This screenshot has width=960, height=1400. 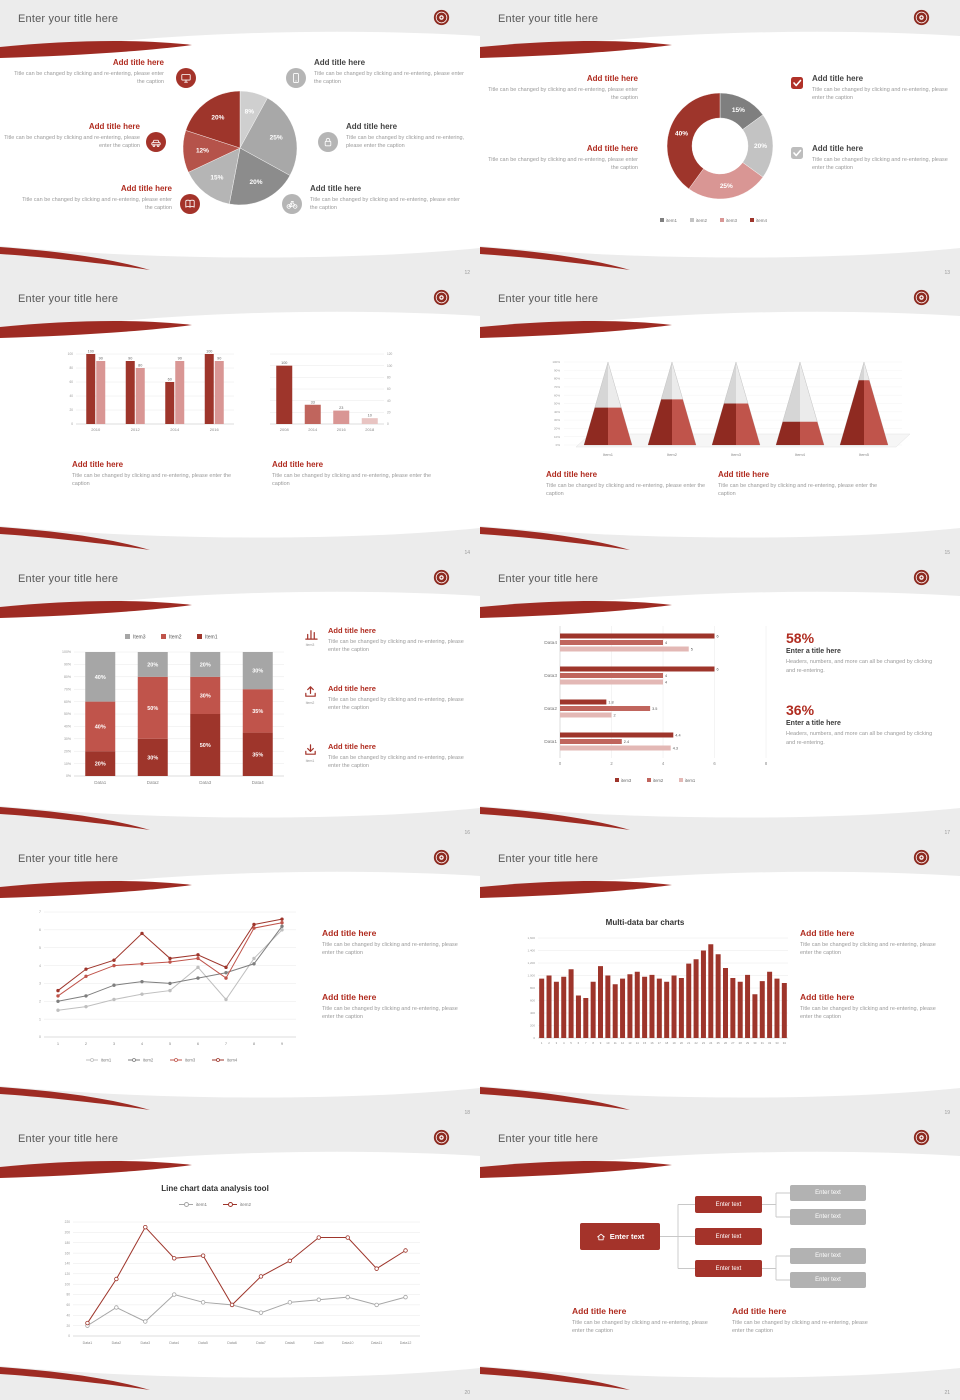 What do you see at coordinates (348, 1343) in the screenshot?
I see `svg-text: Data10` at bounding box center [348, 1343].